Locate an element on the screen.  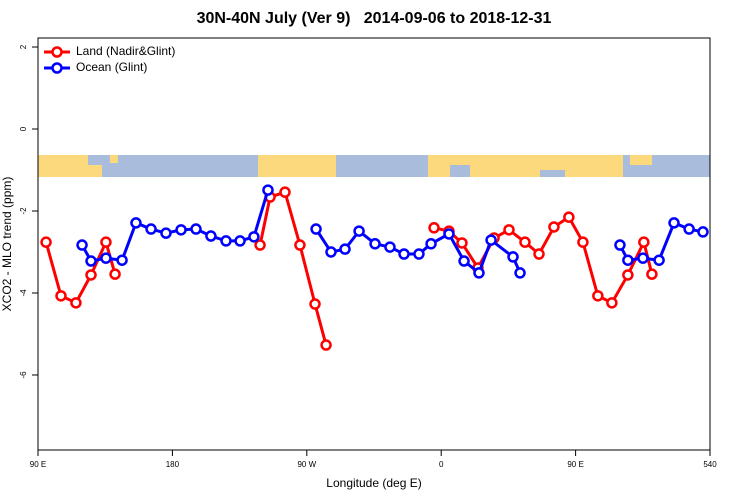
y-tick-label: 0 is located at coordinates (23, 128).